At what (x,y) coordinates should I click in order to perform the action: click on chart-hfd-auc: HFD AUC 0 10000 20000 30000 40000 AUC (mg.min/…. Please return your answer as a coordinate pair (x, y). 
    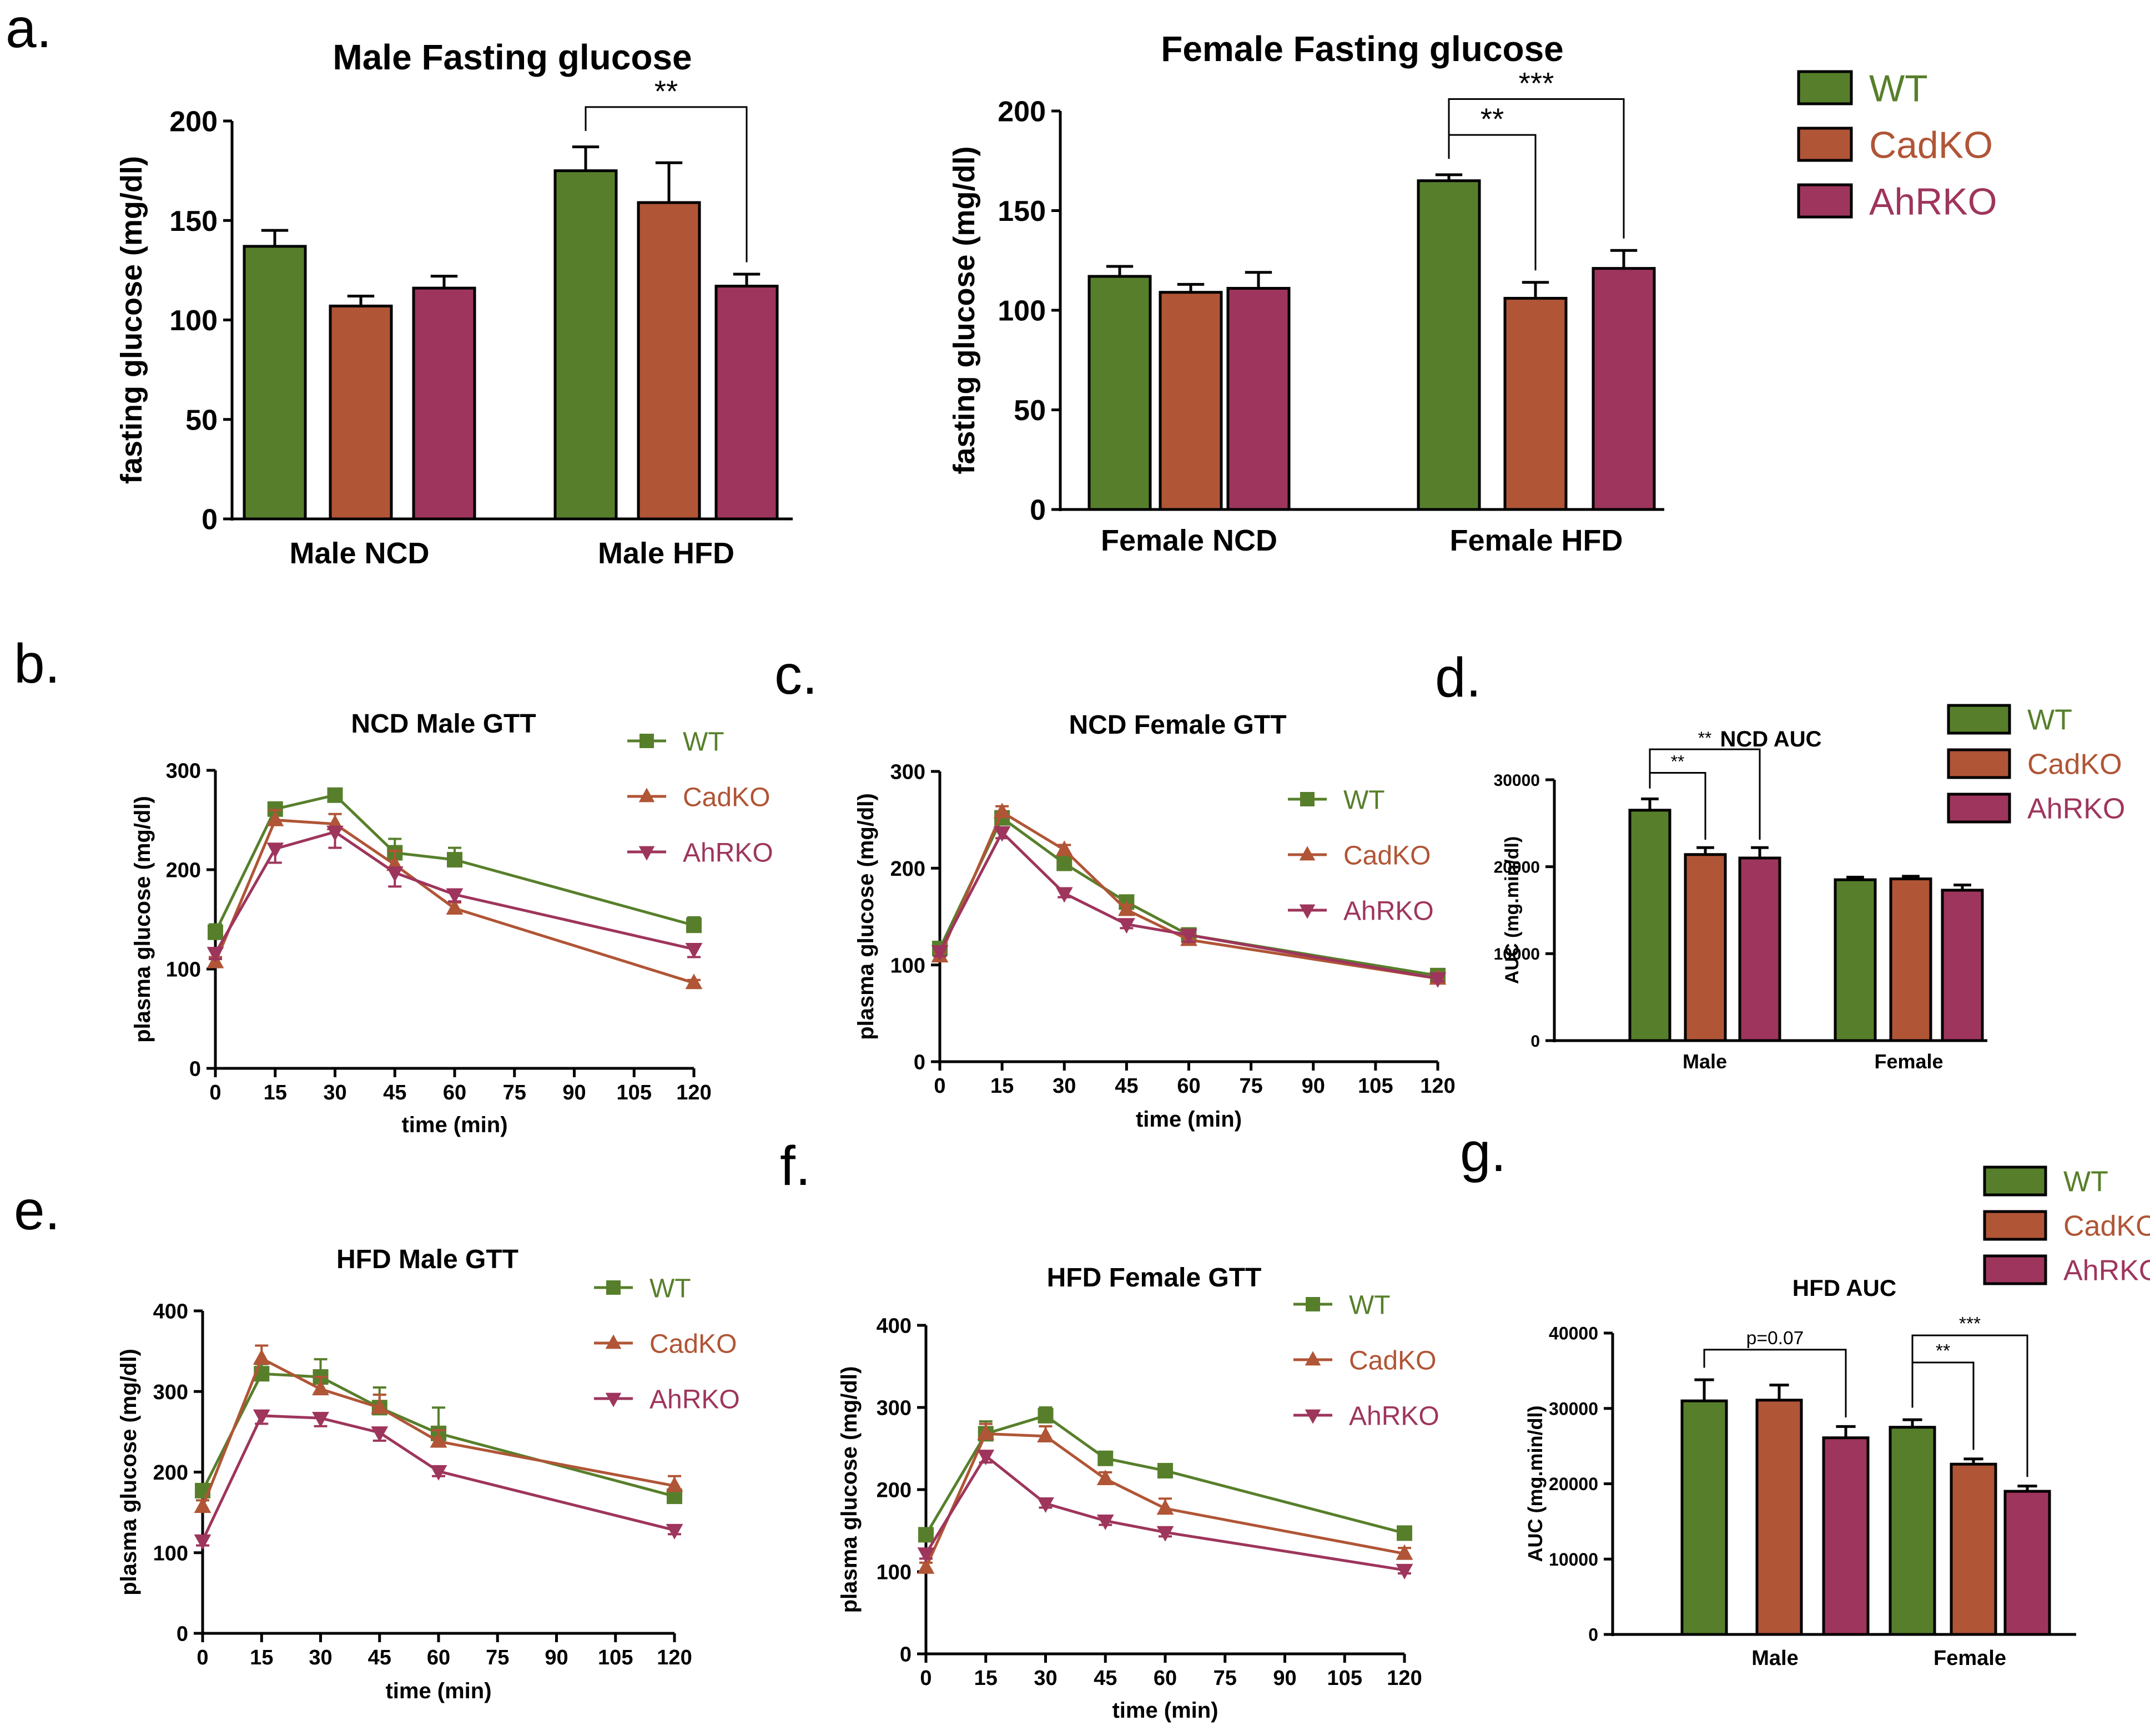
    Looking at the image, I should click on (1837, 1417).